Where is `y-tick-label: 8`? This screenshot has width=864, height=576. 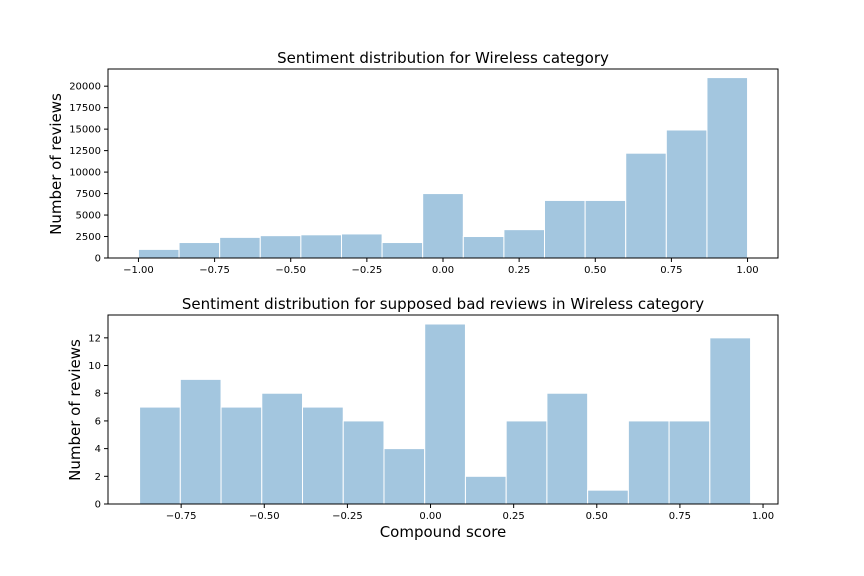 y-tick-label: 8 is located at coordinates (98, 394).